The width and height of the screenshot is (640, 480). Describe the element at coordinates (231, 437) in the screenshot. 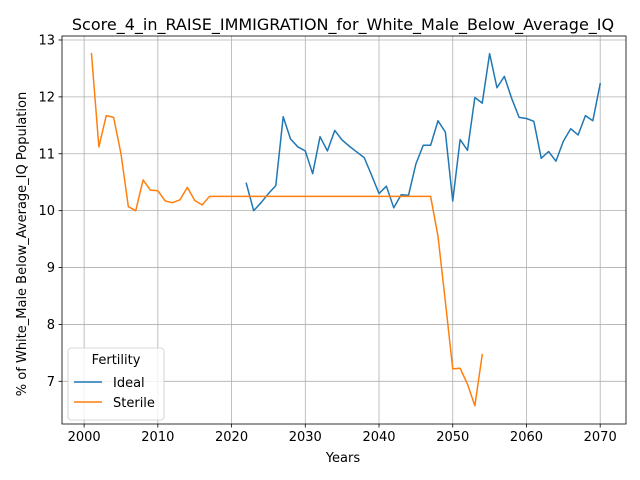

I see `x-tick-label: 2020` at that location.